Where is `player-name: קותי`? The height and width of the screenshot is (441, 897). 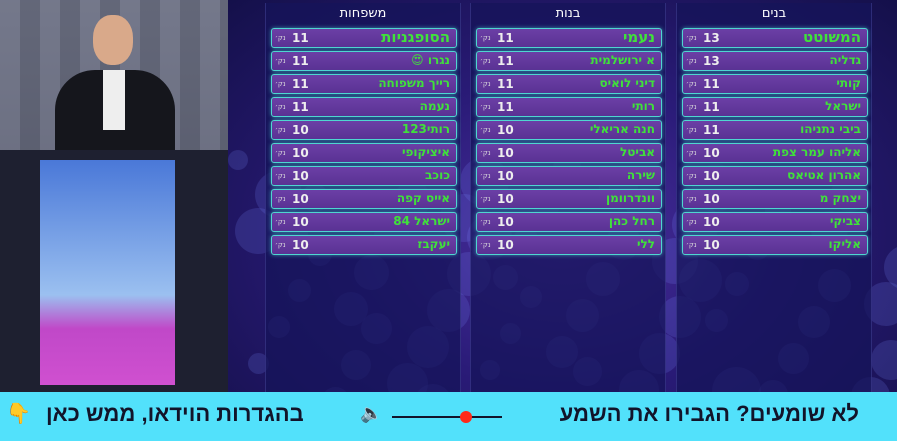 player-name: קותי is located at coordinates (848, 83).